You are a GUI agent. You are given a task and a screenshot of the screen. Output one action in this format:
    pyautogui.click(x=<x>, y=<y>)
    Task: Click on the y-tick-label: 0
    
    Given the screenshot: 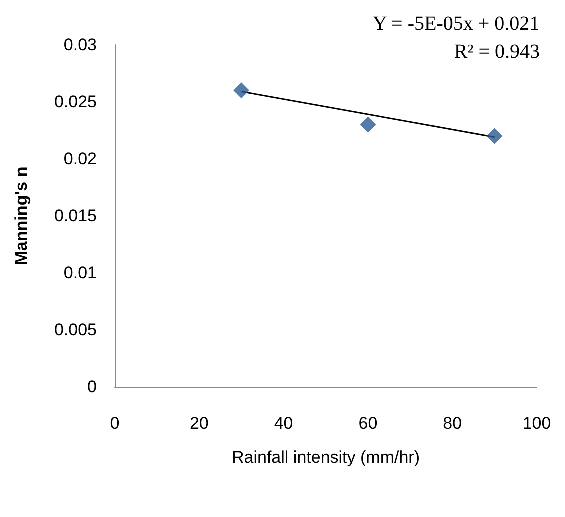 What is the action you would take?
    pyautogui.click(x=92, y=387)
    